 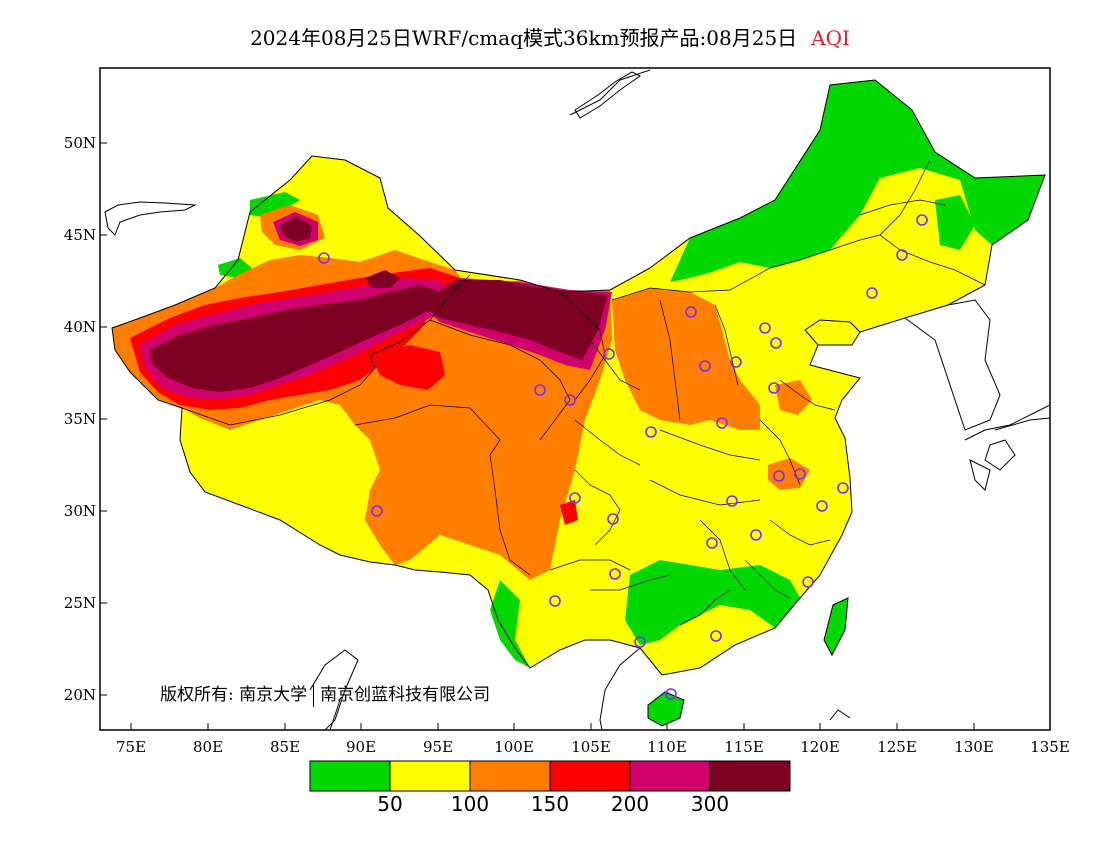 I want to click on boundary-sichuan-chongqing, so click(x=597, y=507).